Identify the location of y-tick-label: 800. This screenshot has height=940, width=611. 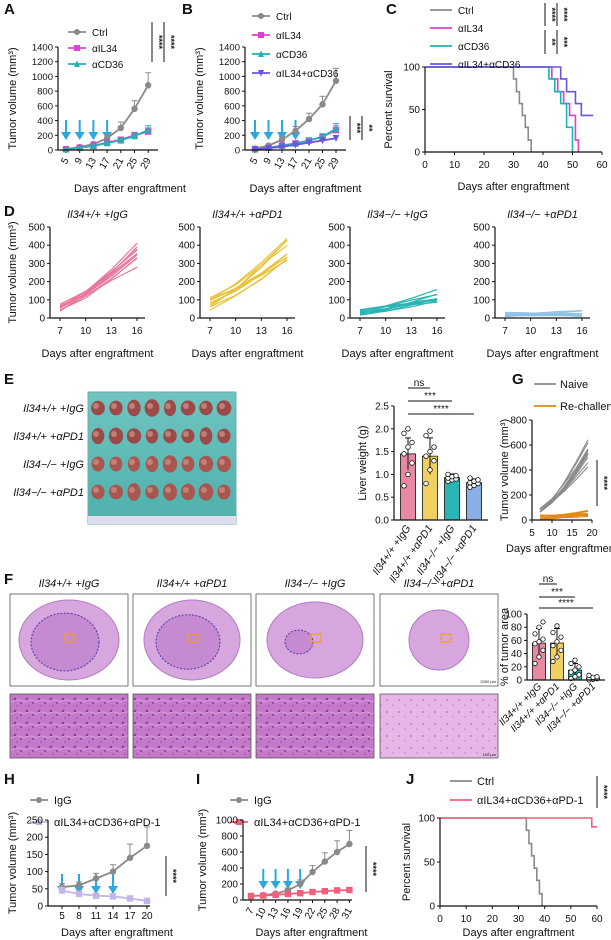
(229, 837).